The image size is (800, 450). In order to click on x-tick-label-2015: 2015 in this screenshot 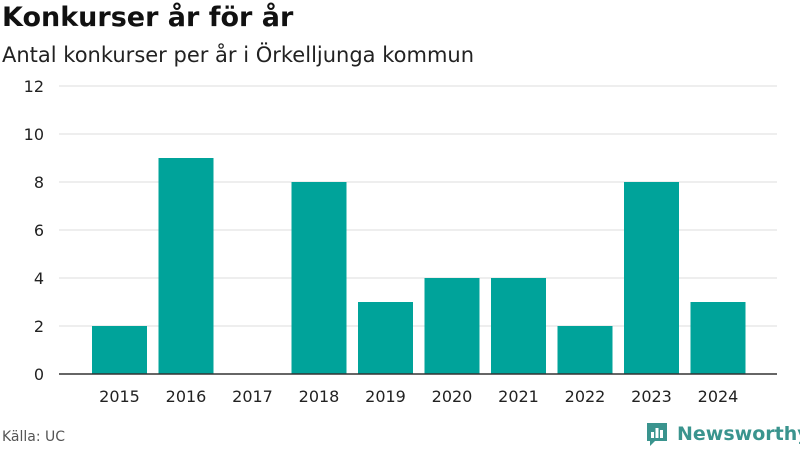, I will do `click(119, 396)`.